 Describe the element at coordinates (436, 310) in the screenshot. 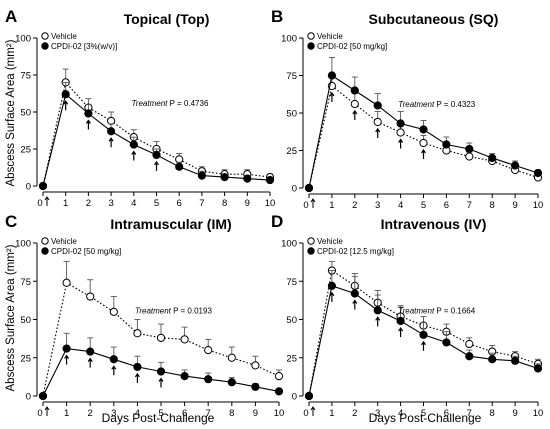

I see `treatment-p-value: Treatment P = 0.1664` at that location.